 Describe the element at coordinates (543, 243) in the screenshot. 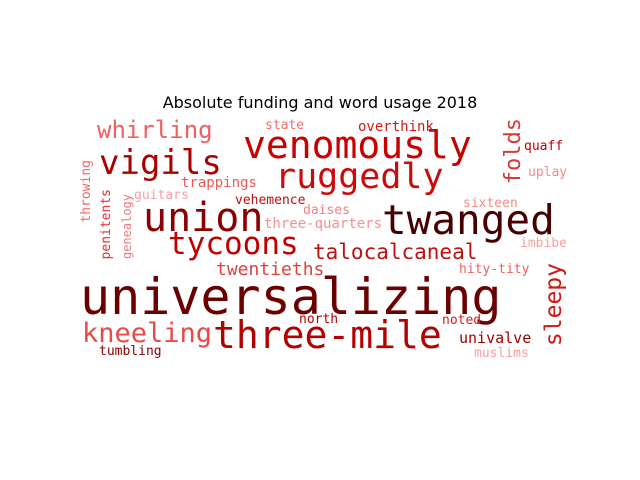

I see `word-imbibe: imbibe` at that location.